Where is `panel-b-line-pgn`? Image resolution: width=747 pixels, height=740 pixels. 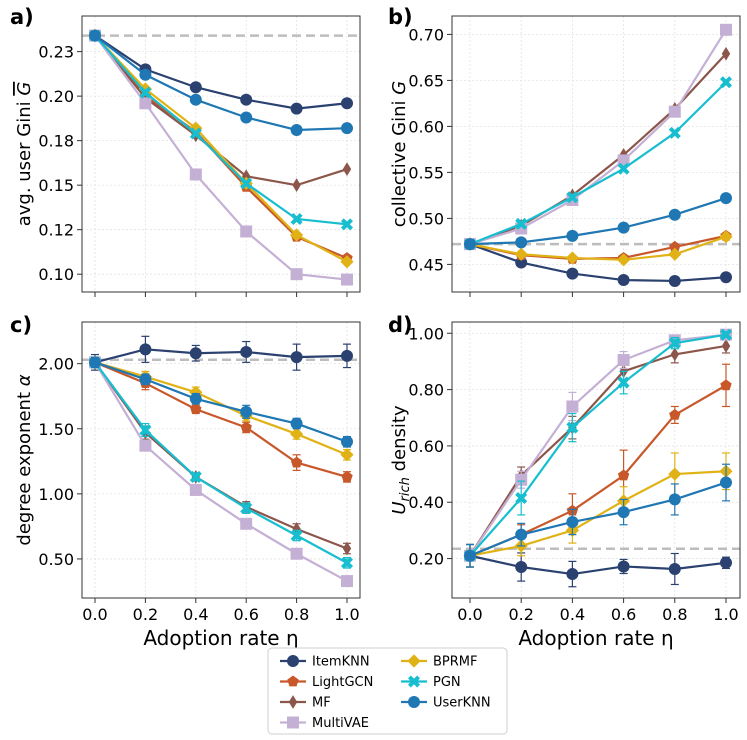
panel-b-line-pgn is located at coordinates (598, 163).